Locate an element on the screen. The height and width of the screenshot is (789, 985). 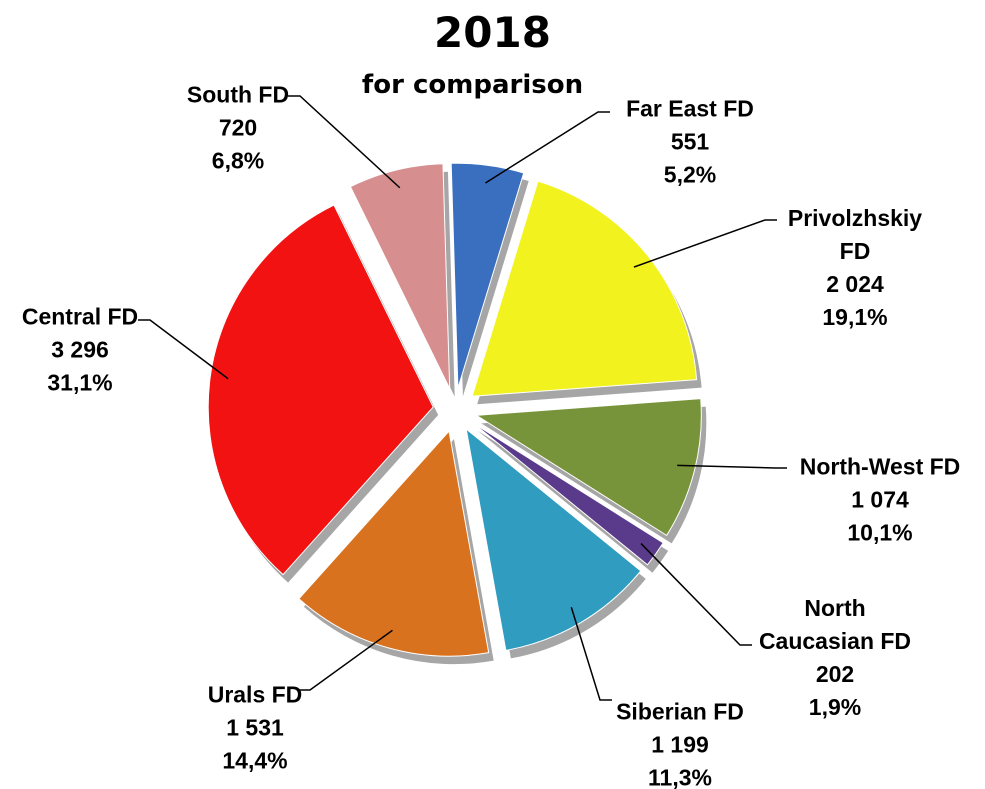
category-label: South FD is located at coordinates (238, 94).